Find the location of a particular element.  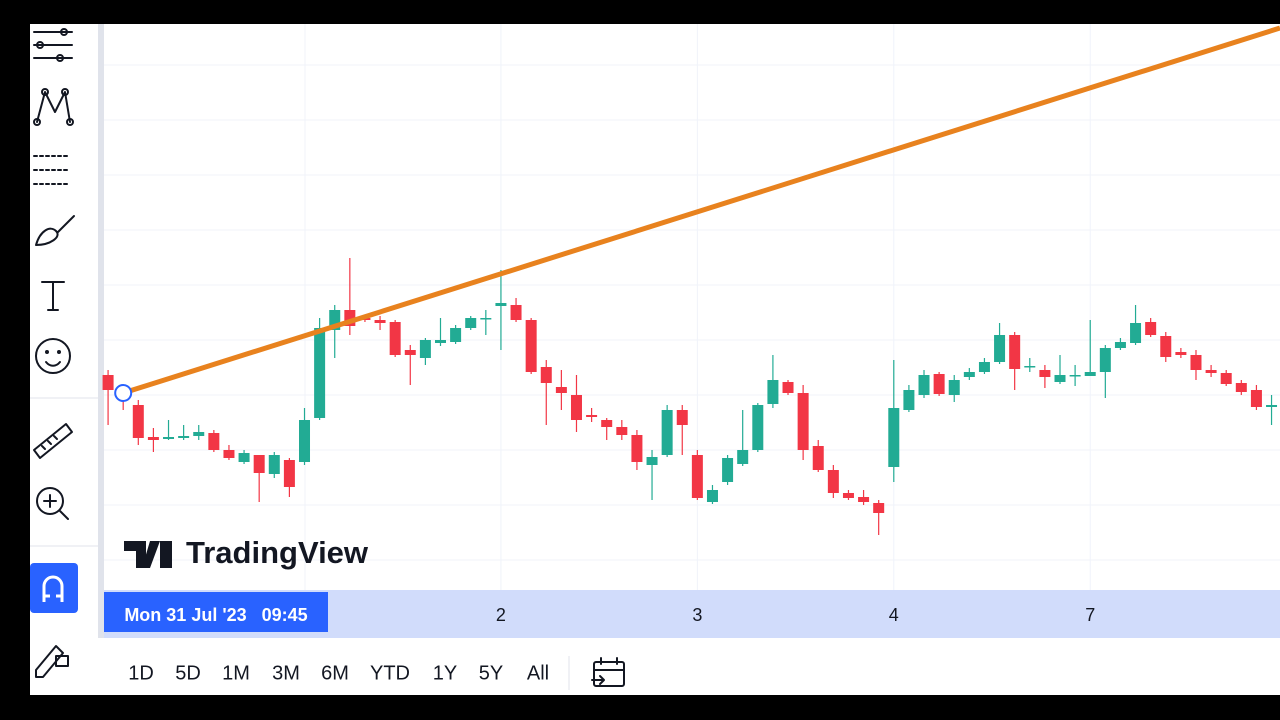

range-button: 1Y is located at coordinates (445, 673).